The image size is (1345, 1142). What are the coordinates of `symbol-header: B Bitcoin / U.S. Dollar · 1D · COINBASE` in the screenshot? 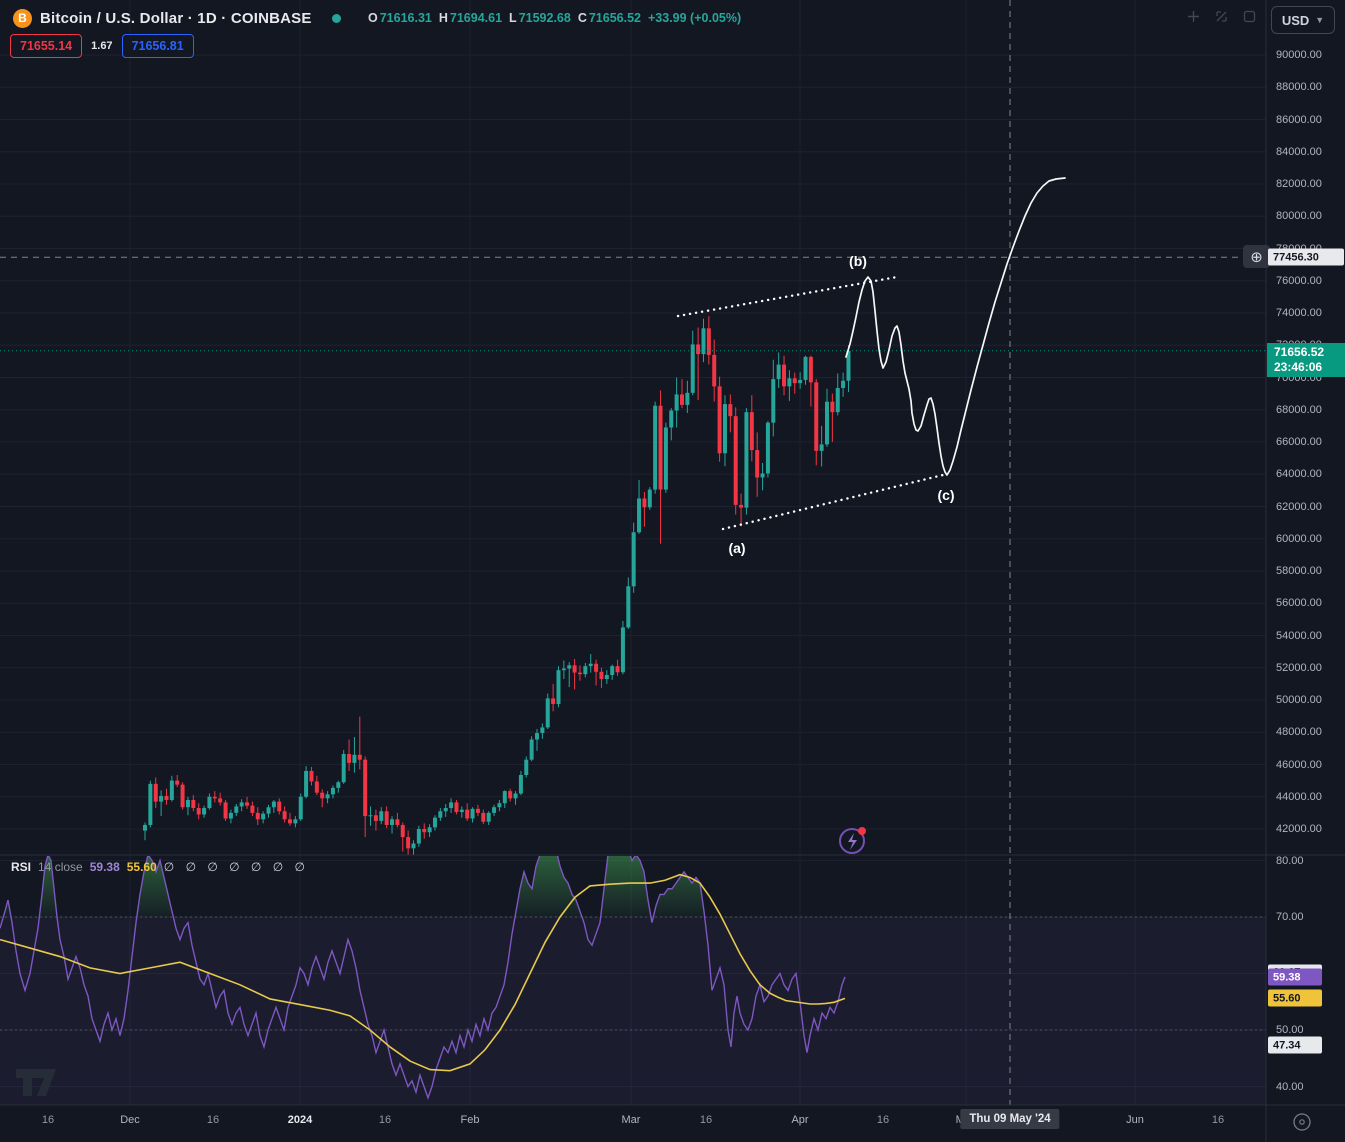 It's located at (177, 18).